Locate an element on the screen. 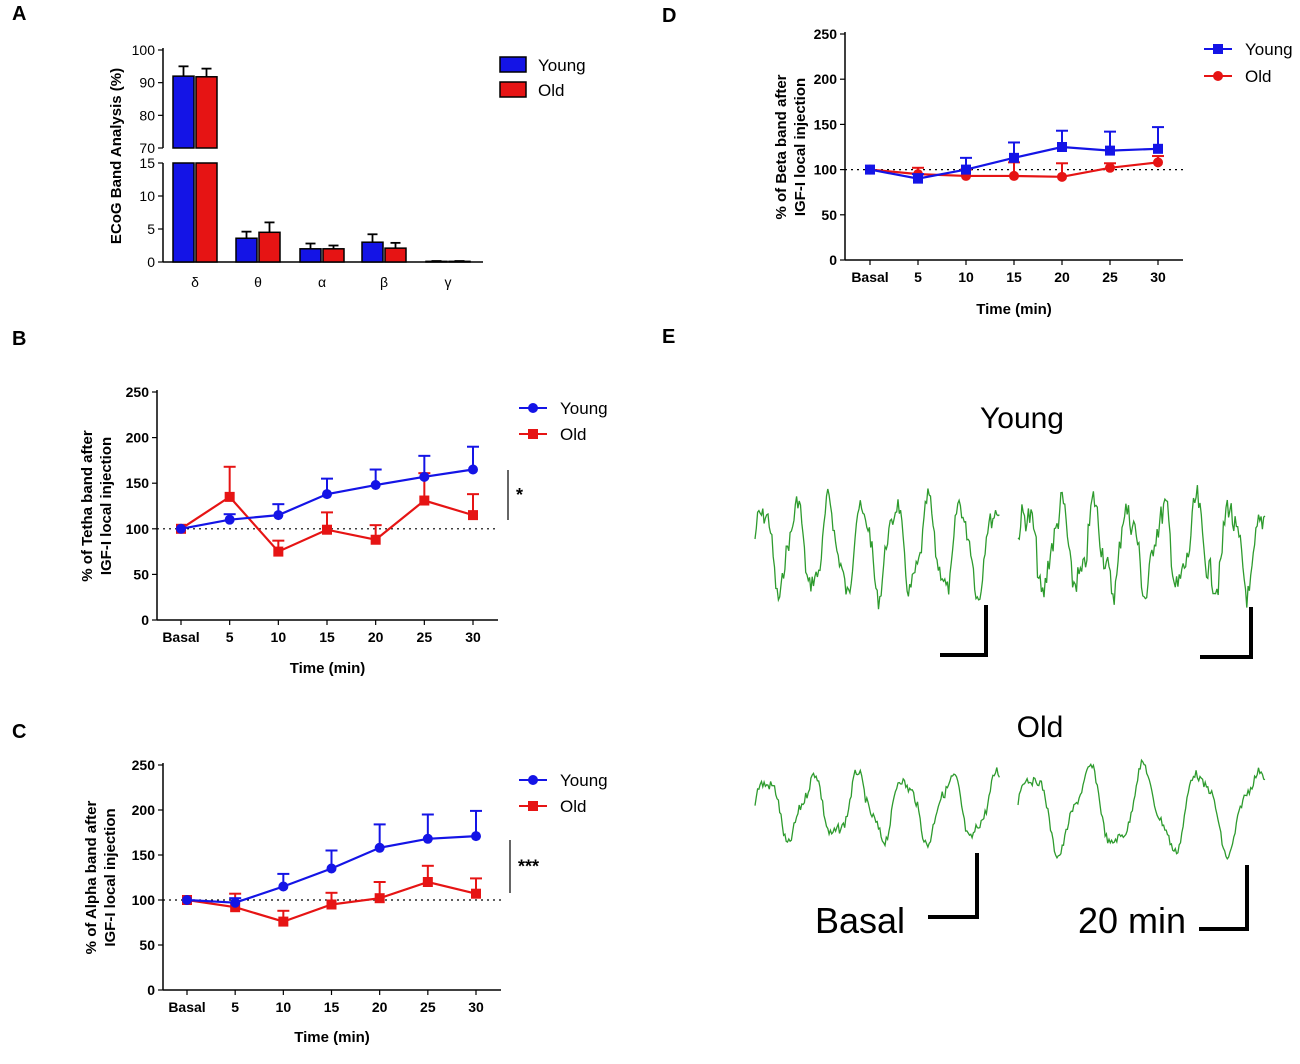  y-tick-label: 250 is located at coordinates (826, 34).